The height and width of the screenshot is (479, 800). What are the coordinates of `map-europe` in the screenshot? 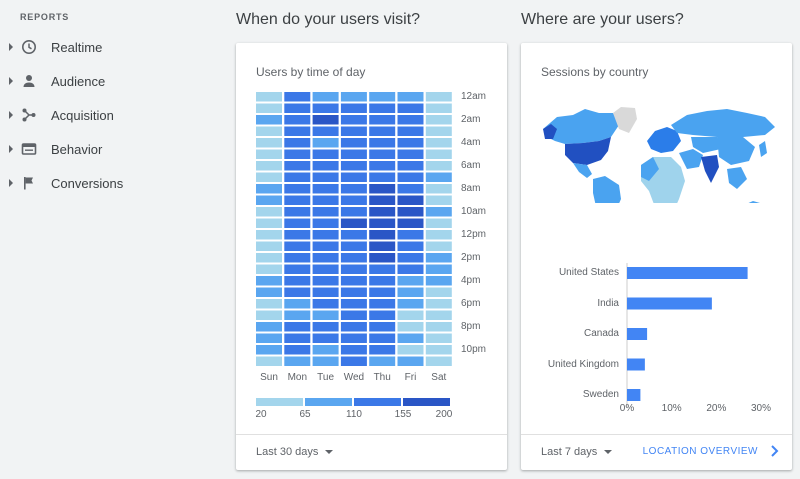 It's located at (664, 140).